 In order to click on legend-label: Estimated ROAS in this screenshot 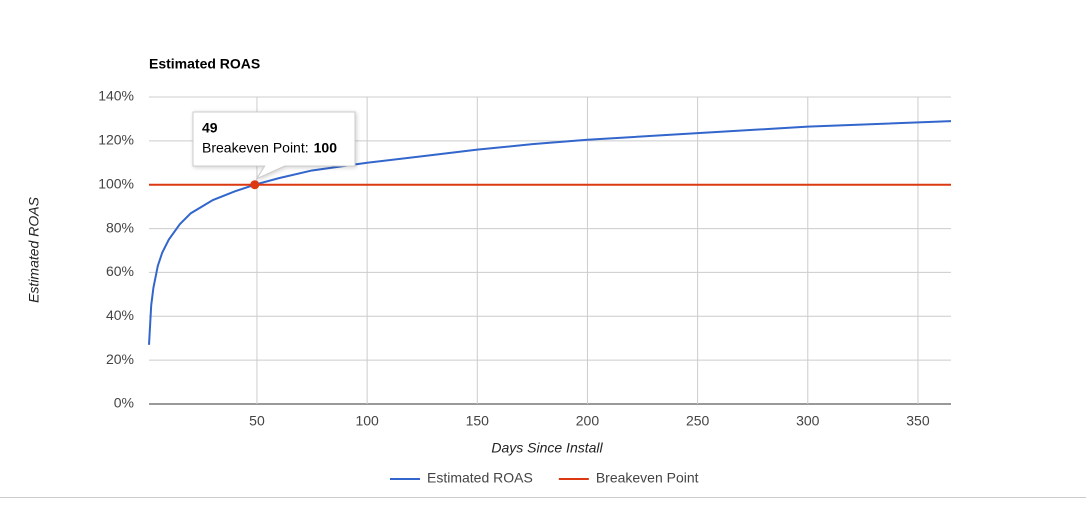, I will do `click(480, 478)`.